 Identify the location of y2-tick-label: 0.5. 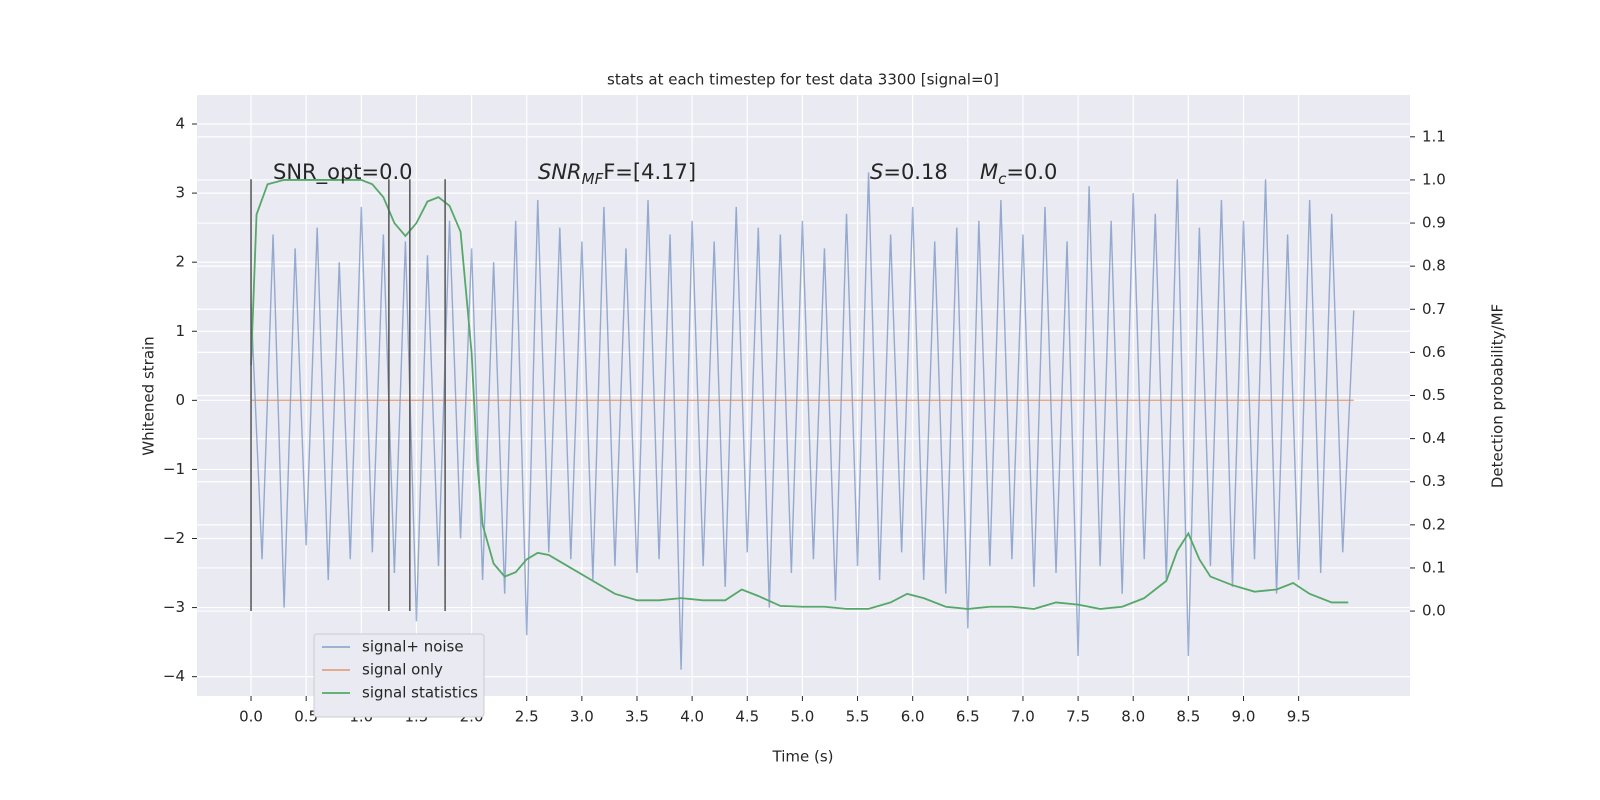
(1434, 395).